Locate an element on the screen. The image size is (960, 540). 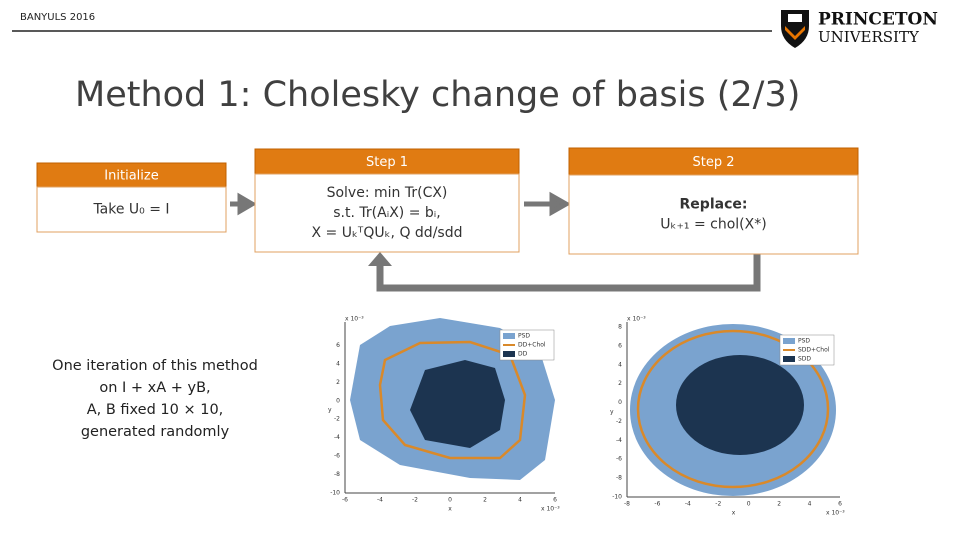
step-label: Step 1 is located at coordinates (387, 162).